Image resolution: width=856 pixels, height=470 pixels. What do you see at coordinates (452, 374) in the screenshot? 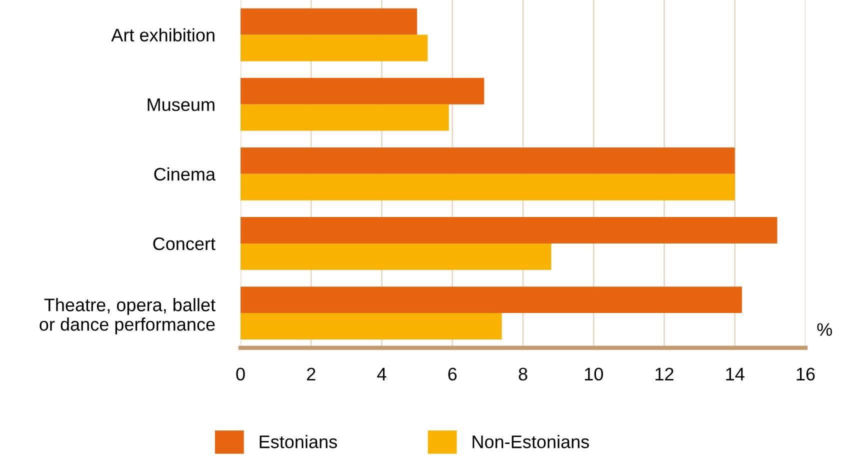
I see `x-tick-label: 6` at bounding box center [452, 374].